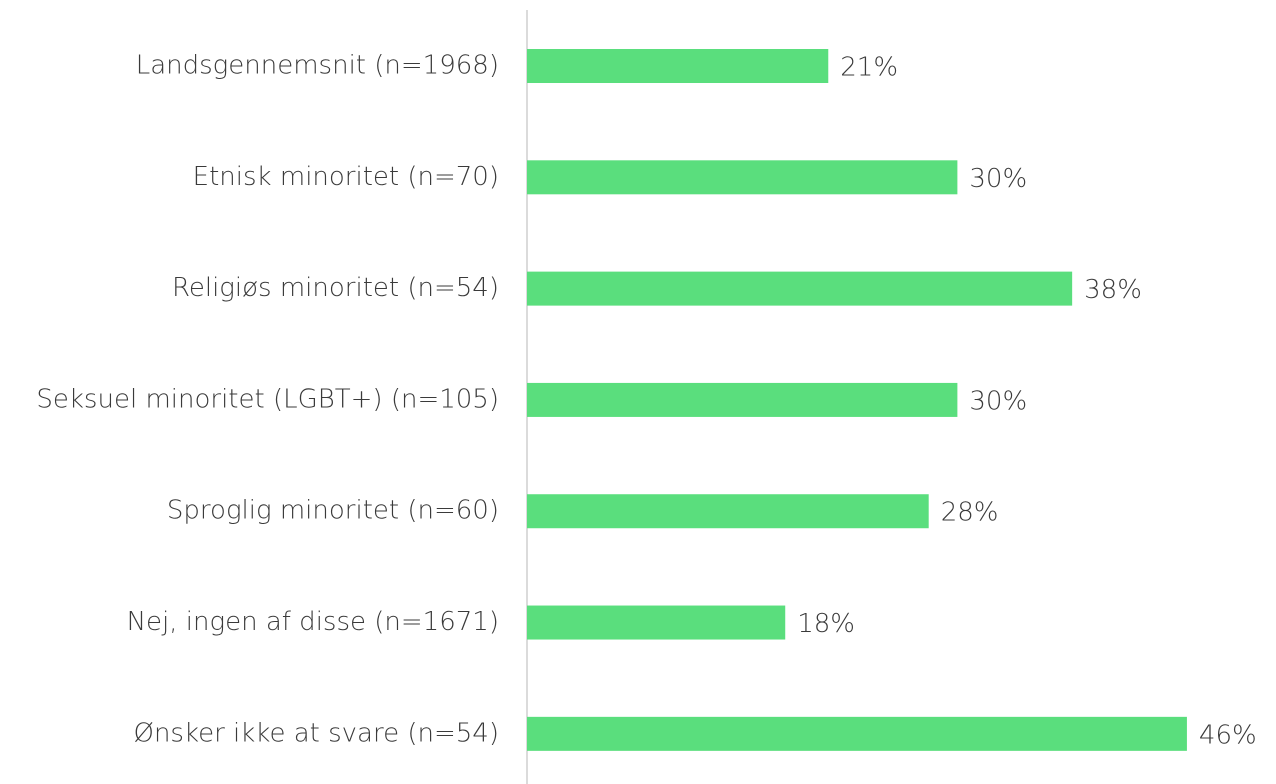 The width and height of the screenshot is (1276, 784). What do you see at coordinates (1228, 735) in the screenshot?
I see `value-label: 46%` at bounding box center [1228, 735].